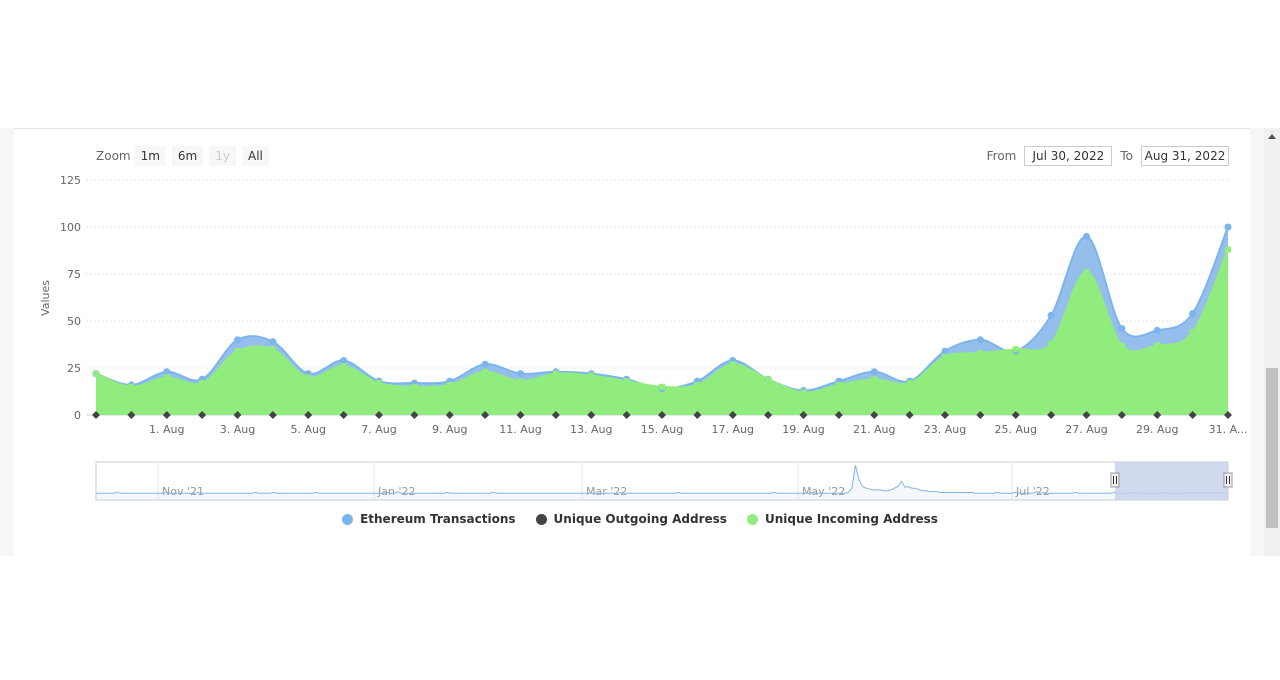 This screenshot has width=1280, height=680. Describe the element at coordinates (74, 321) in the screenshot. I see `y-tick-label: 50` at that location.